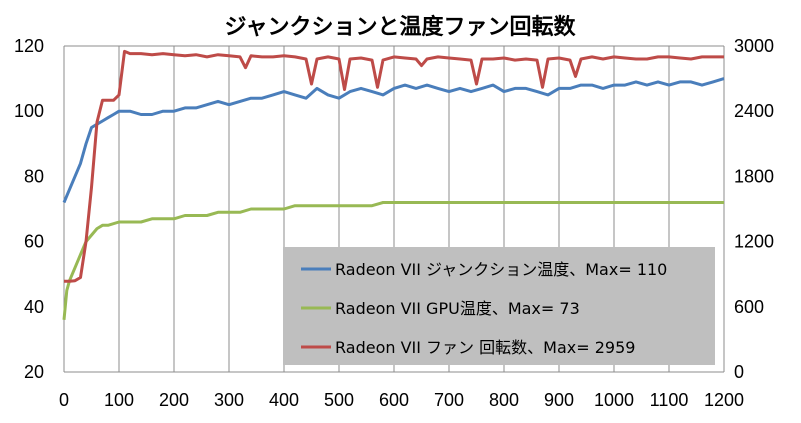  Describe the element at coordinates (559, 400) in the screenshot. I see `x-tick-label: 900` at that location.